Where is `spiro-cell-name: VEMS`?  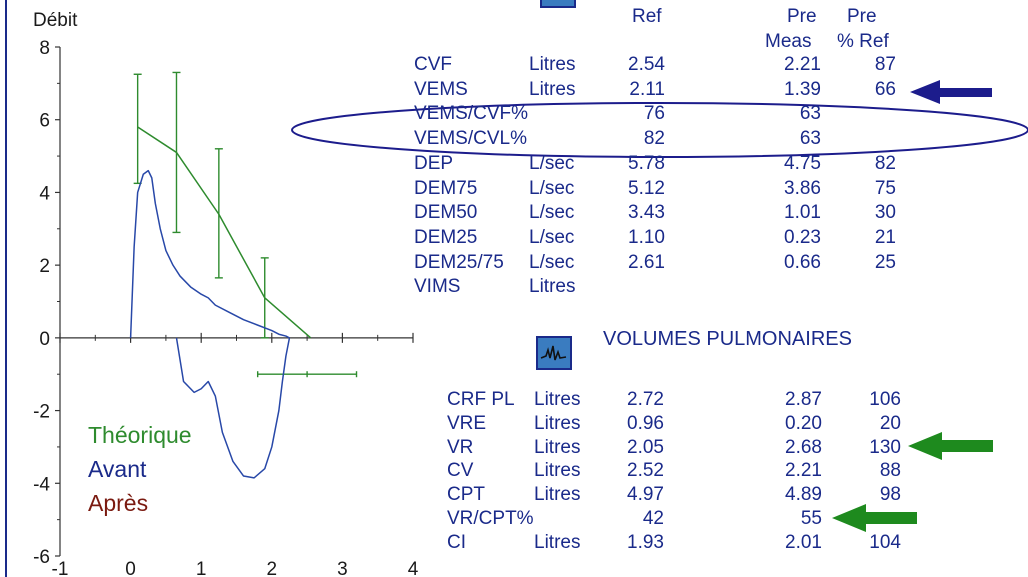 spiro-cell-name: VEMS is located at coordinates (441, 89).